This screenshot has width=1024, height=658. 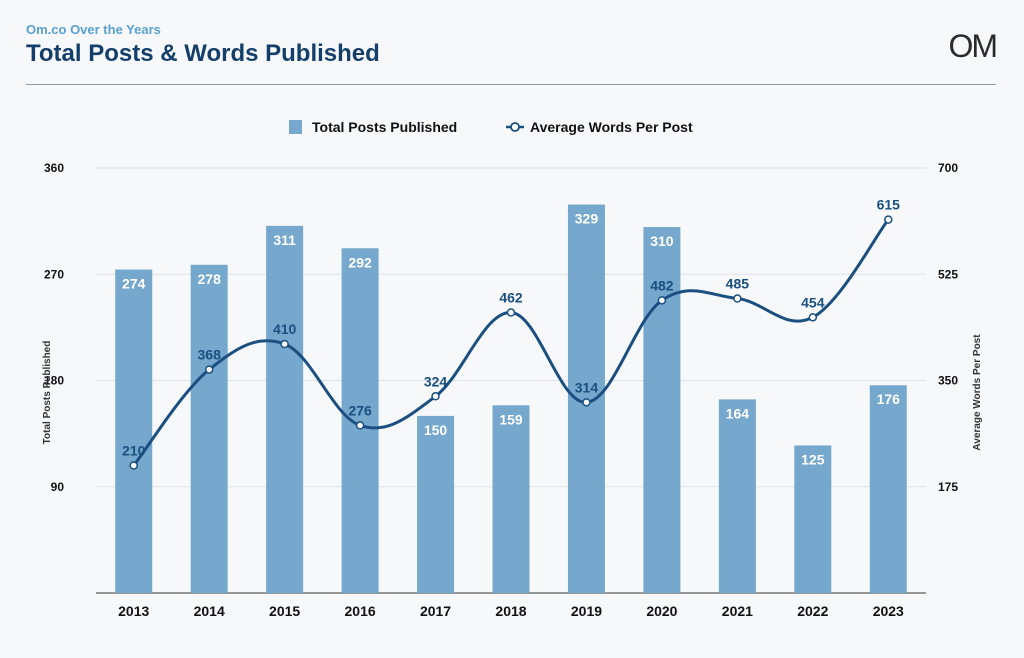 I want to click on x-tick-label: 2020, so click(x=661, y=611).